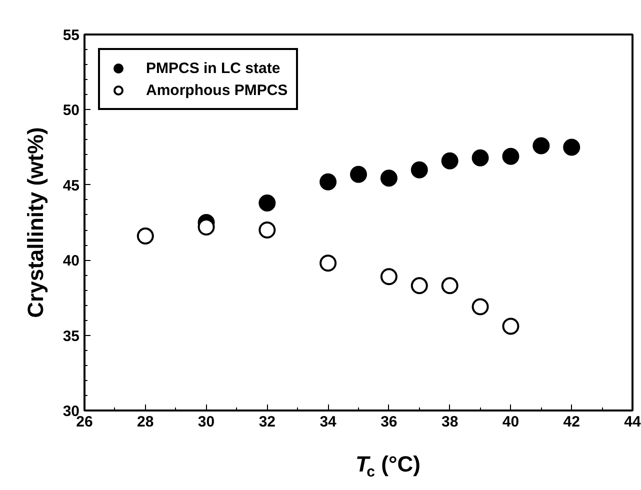 The image size is (641, 490). What do you see at coordinates (213, 68) in the screenshot?
I see `legend-label: PMPCS in LC state` at bounding box center [213, 68].